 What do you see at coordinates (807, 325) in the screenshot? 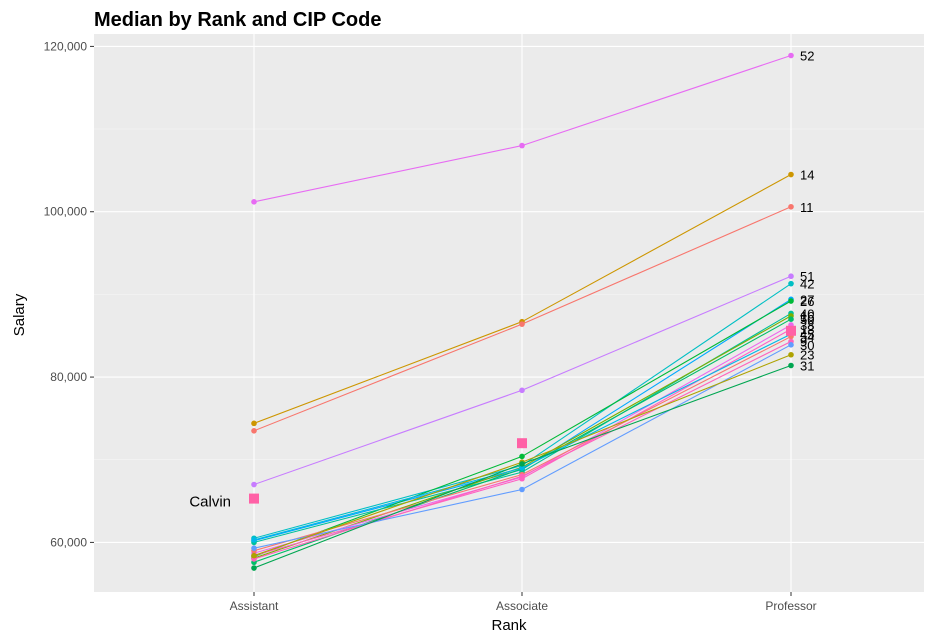
I see `series-end-label: 38` at bounding box center [807, 325].